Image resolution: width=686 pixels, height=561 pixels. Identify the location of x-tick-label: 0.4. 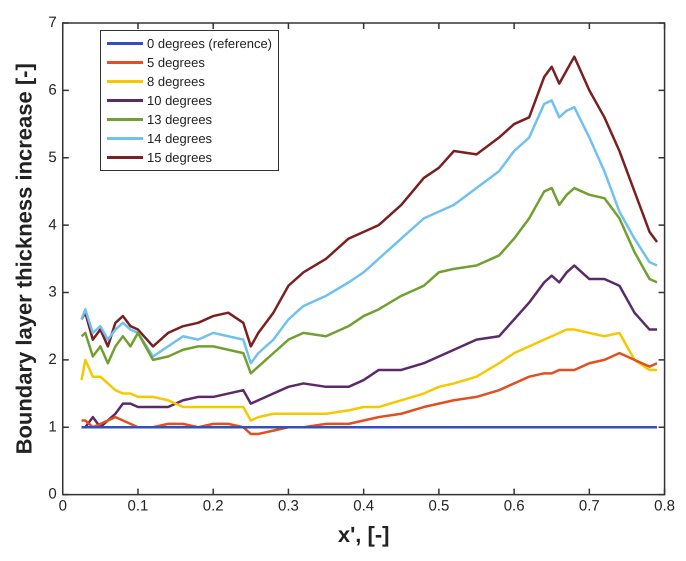
(363, 506).